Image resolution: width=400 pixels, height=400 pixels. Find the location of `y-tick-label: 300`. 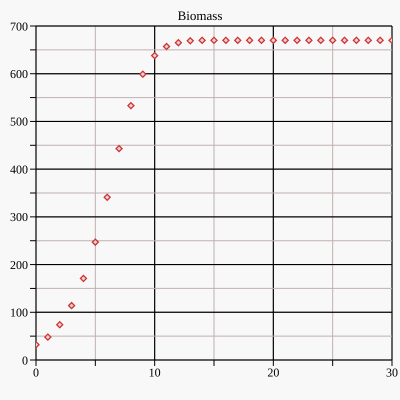

y-tick-label: 300 is located at coordinates (19, 217).